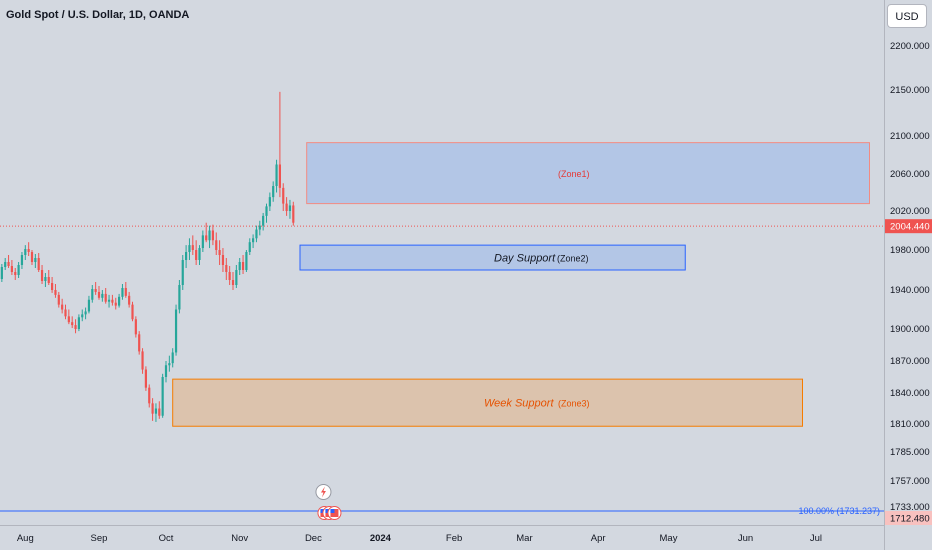  Describe the element at coordinates (99, 538) in the screenshot. I see `x-tick-label: Sep` at that location.